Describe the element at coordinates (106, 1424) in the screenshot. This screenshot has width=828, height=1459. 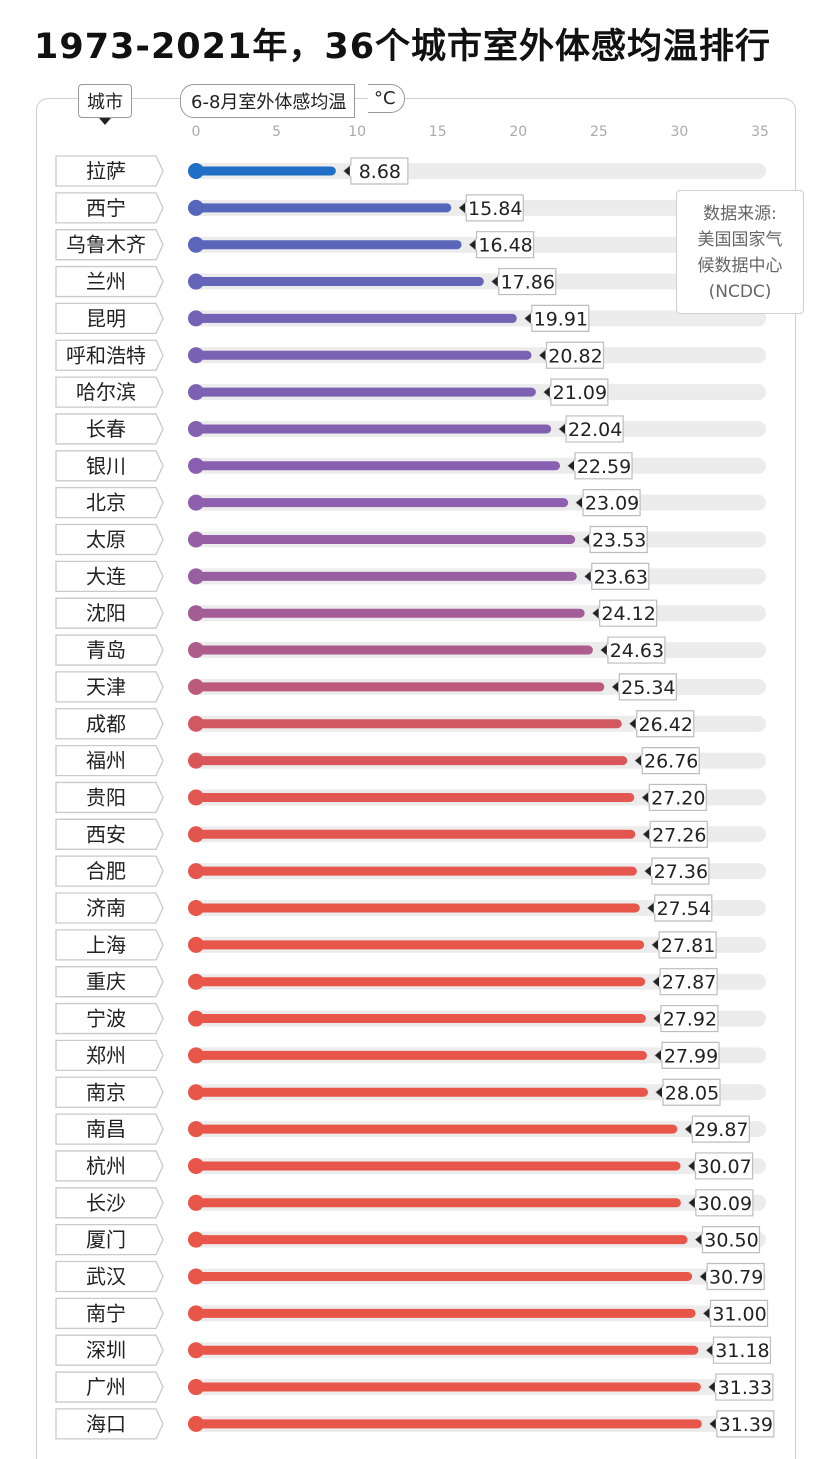
I see `city-label: 海口` at that location.